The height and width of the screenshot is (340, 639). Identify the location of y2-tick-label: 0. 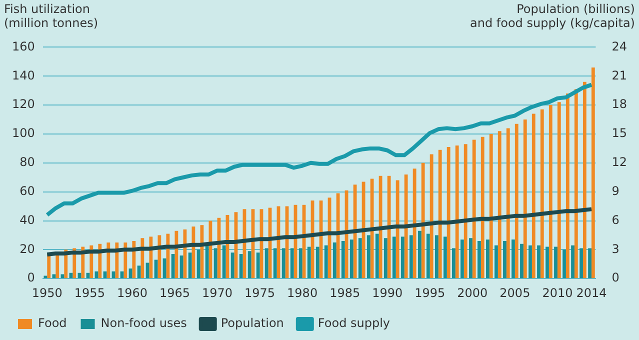
(616, 277).